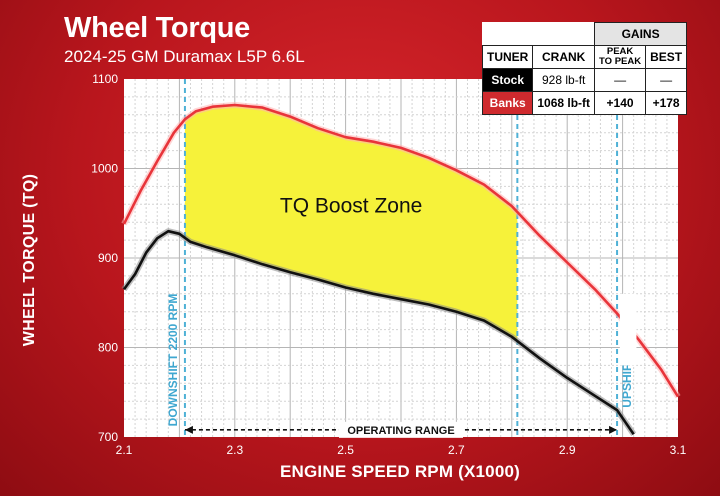  What do you see at coordinates (105, 79) in the screenshot?
I see `y-tick-label: 1100` at bounding box center [105, 79].